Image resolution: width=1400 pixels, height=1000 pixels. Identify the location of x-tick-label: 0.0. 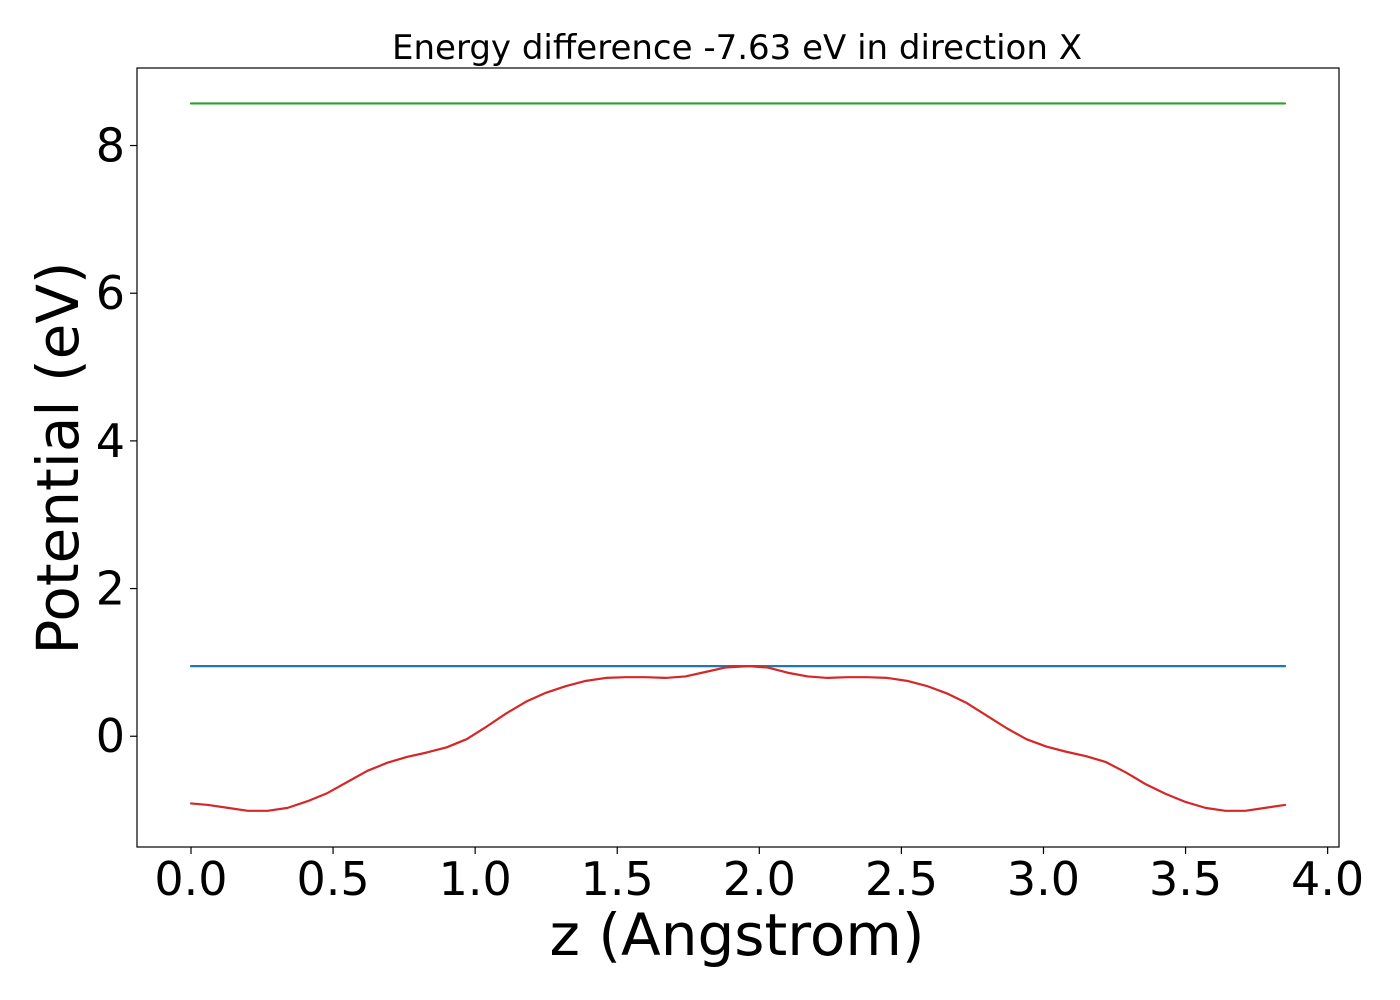
(190, 879).